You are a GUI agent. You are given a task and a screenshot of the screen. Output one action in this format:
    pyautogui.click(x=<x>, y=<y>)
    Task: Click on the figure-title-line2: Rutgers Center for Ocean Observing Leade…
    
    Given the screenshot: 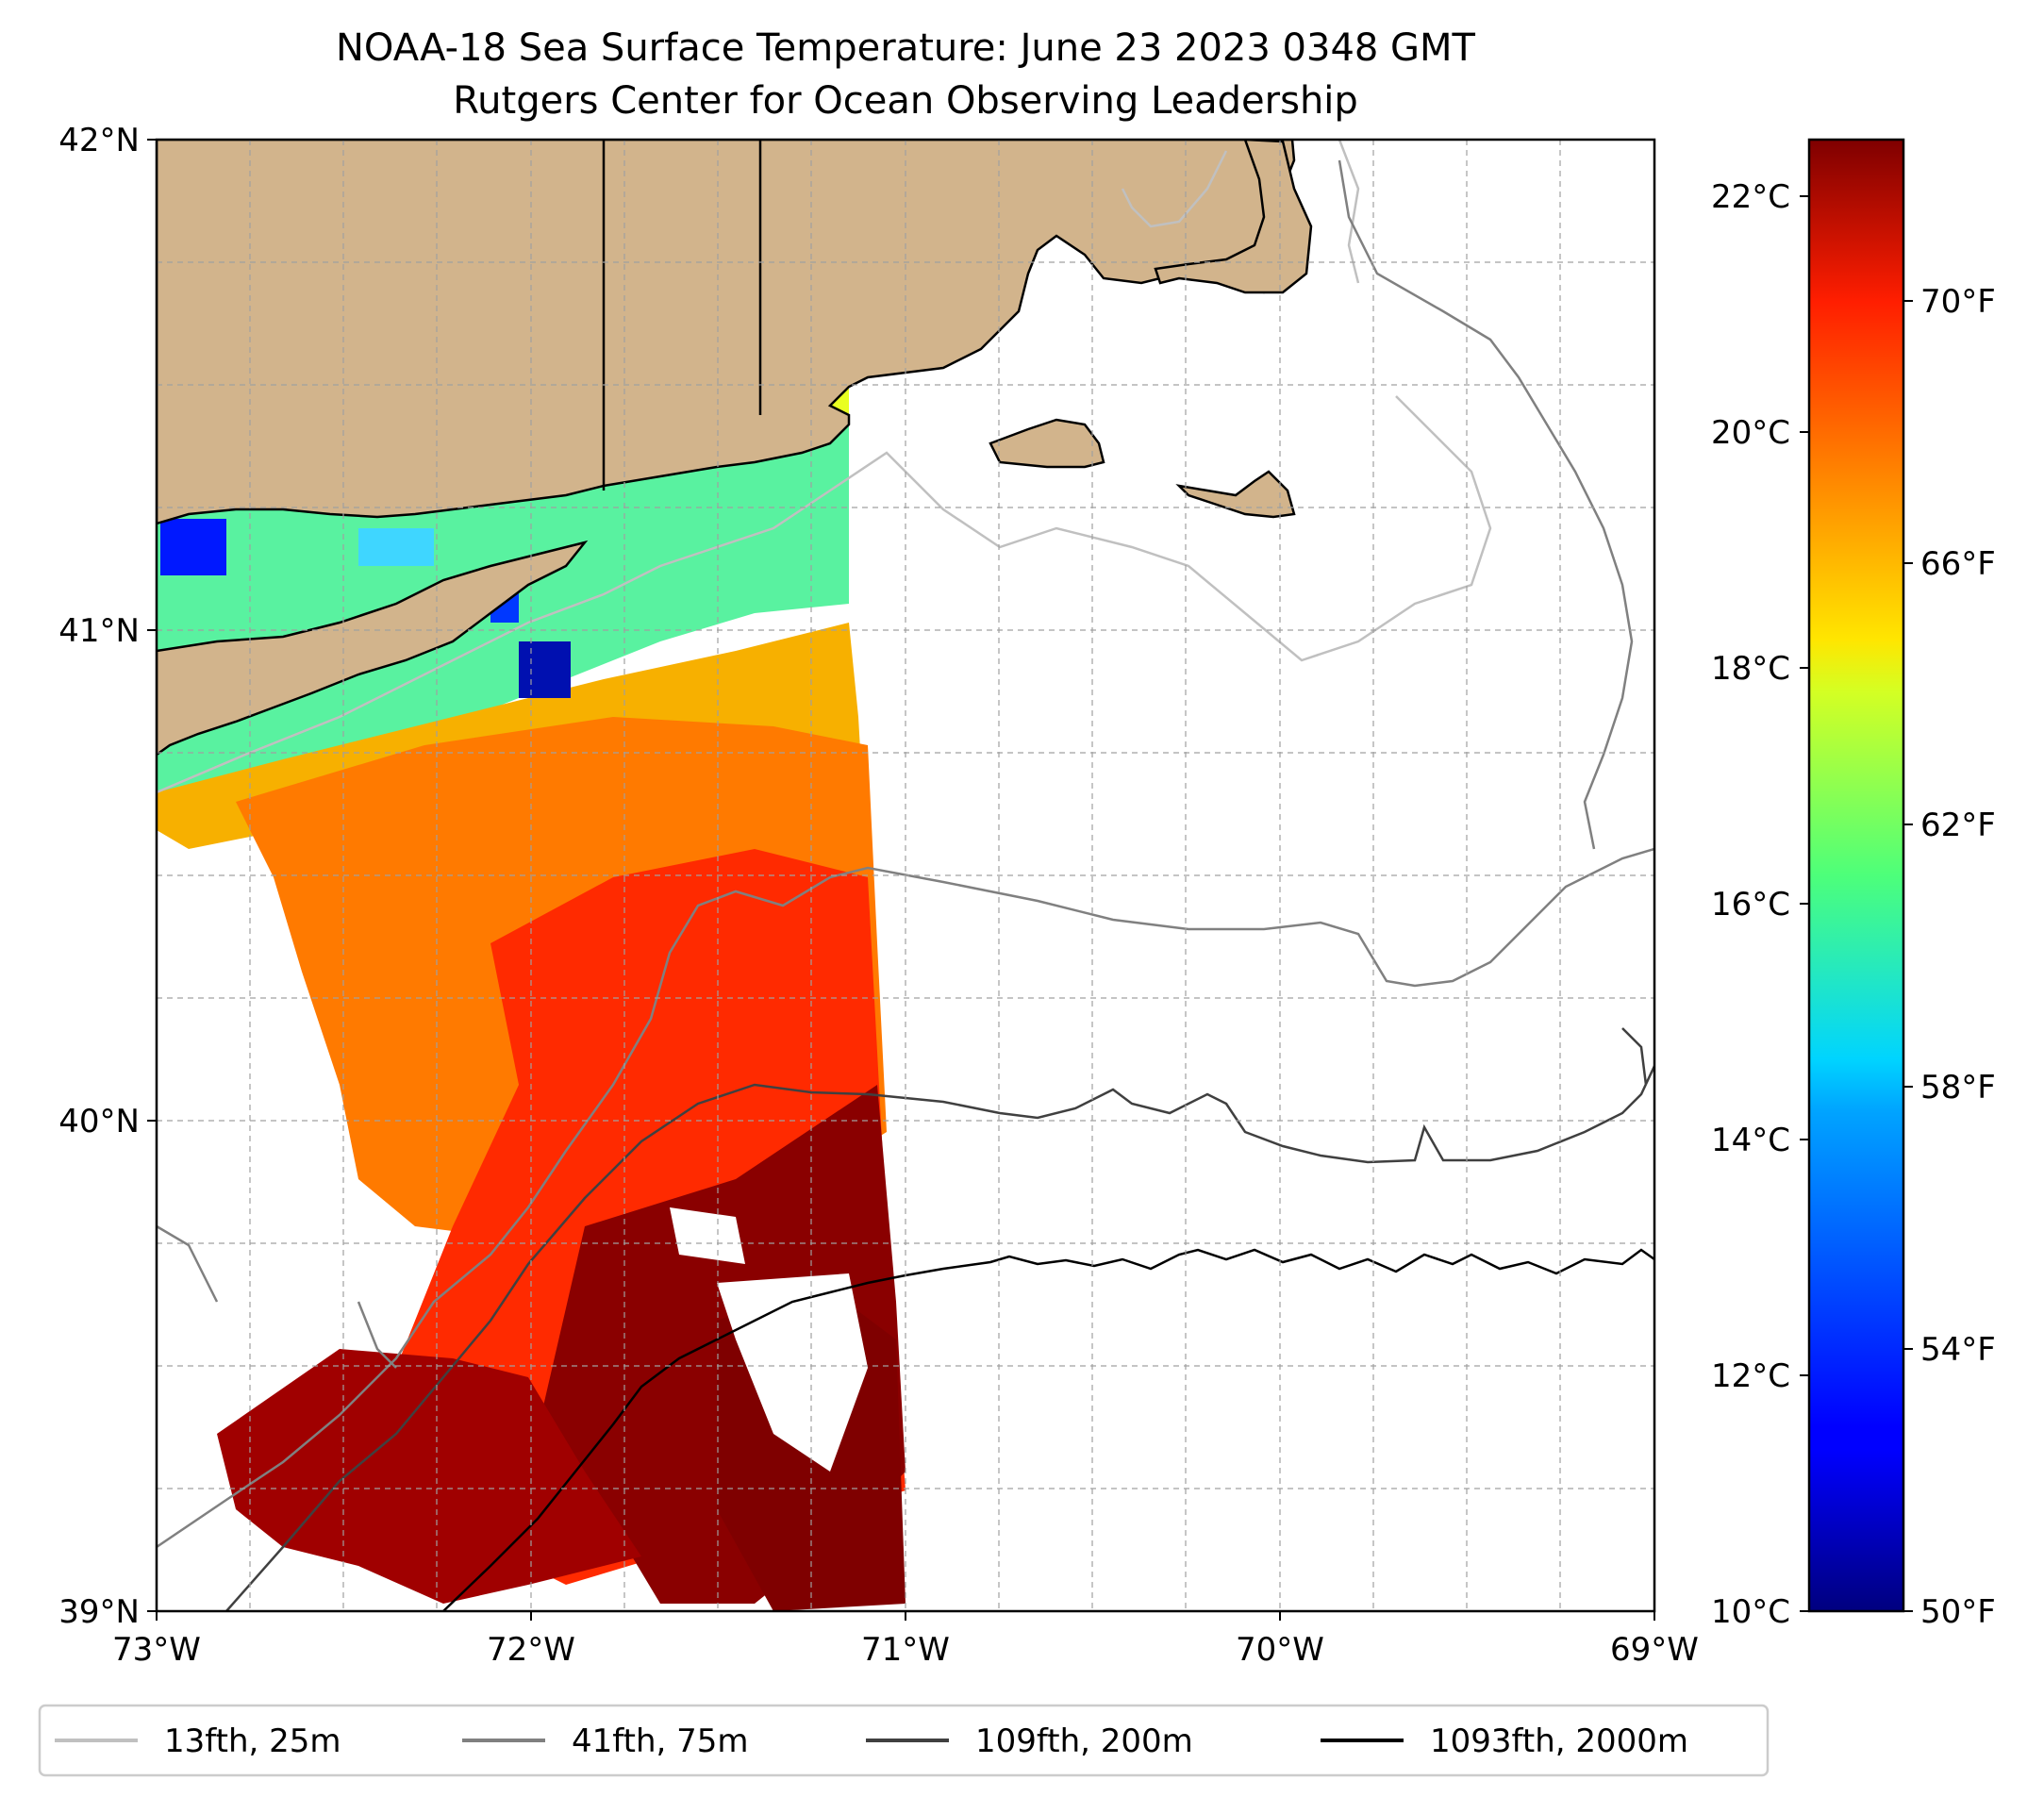 What is the action you would take?
    pyautogui.click(x=905, y=101)
    